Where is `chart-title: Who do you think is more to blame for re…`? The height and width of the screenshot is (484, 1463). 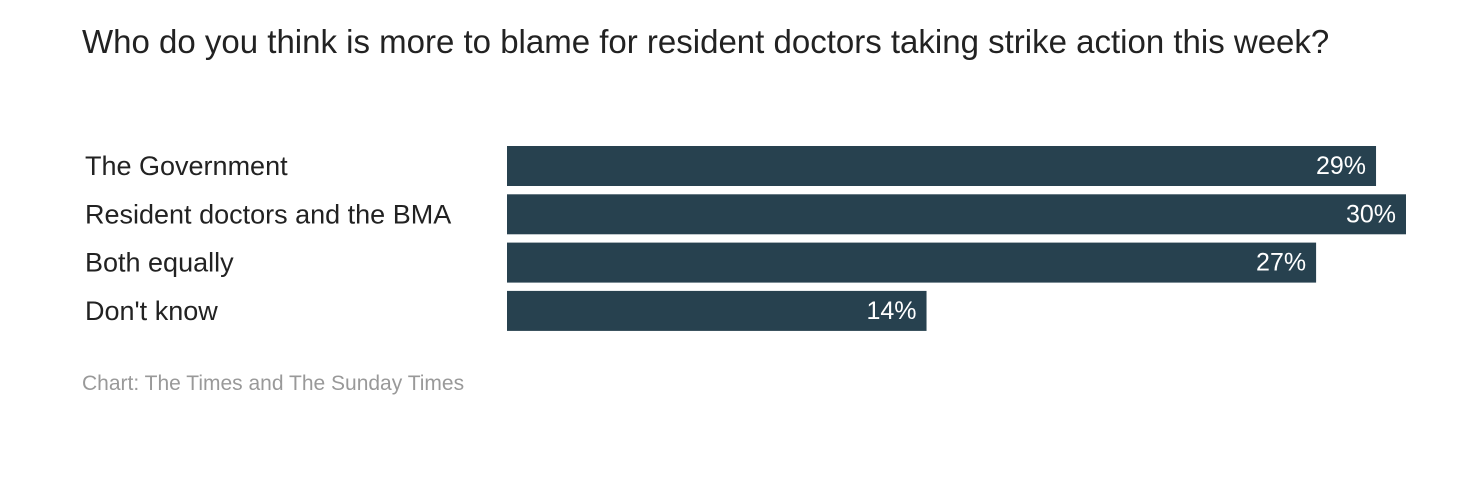 chart-title: Who do you think is more to blame for re… is located at coordinates (706, 41).